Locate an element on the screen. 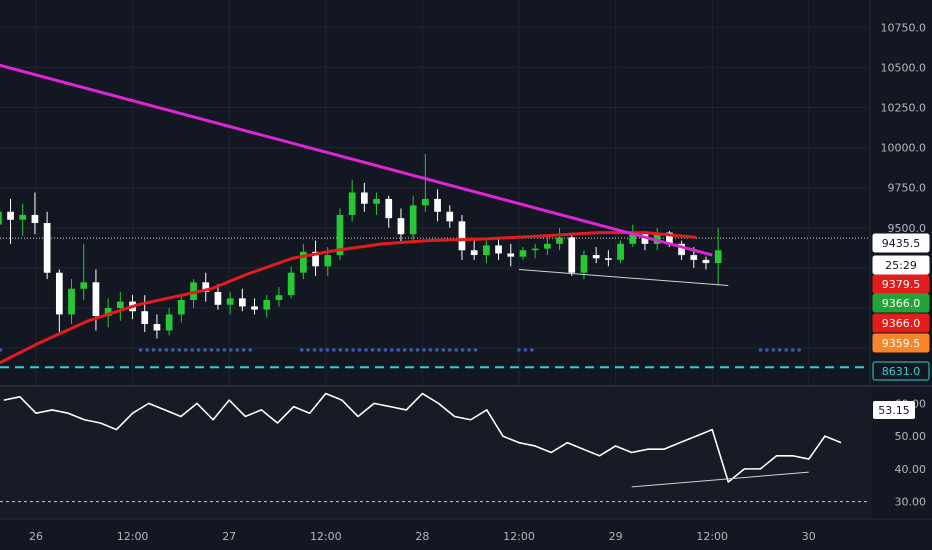 The width and height of the screenshot is (932, 550). oscillator-support-line is located at coordinates (720, 479).